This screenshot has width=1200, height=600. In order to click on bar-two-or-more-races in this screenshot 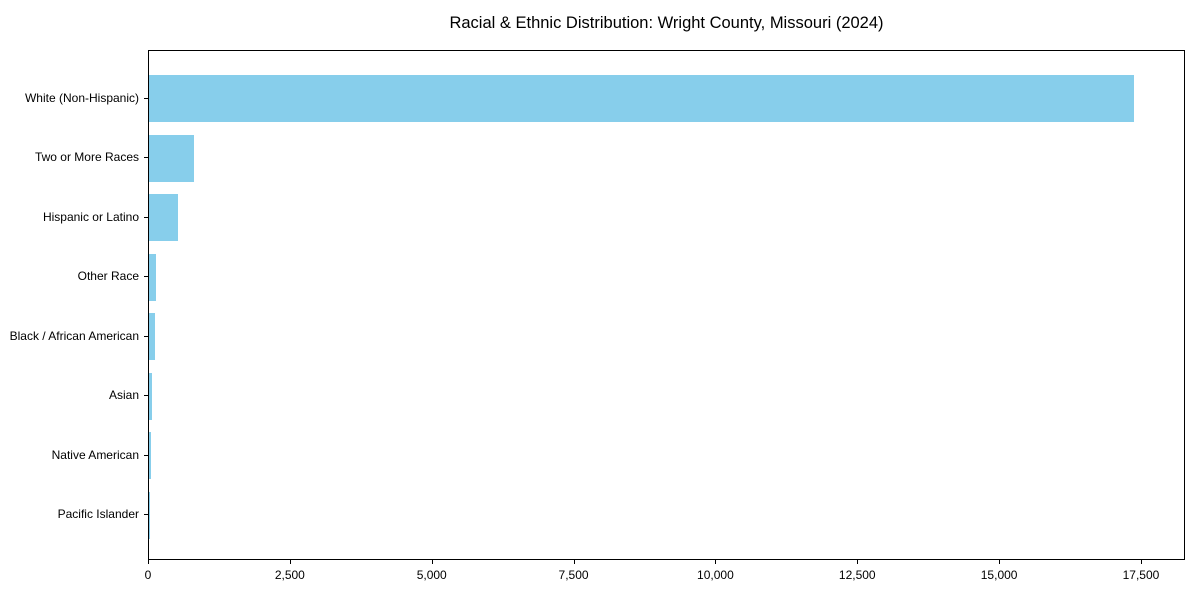, I will do `click(172, 158)`.